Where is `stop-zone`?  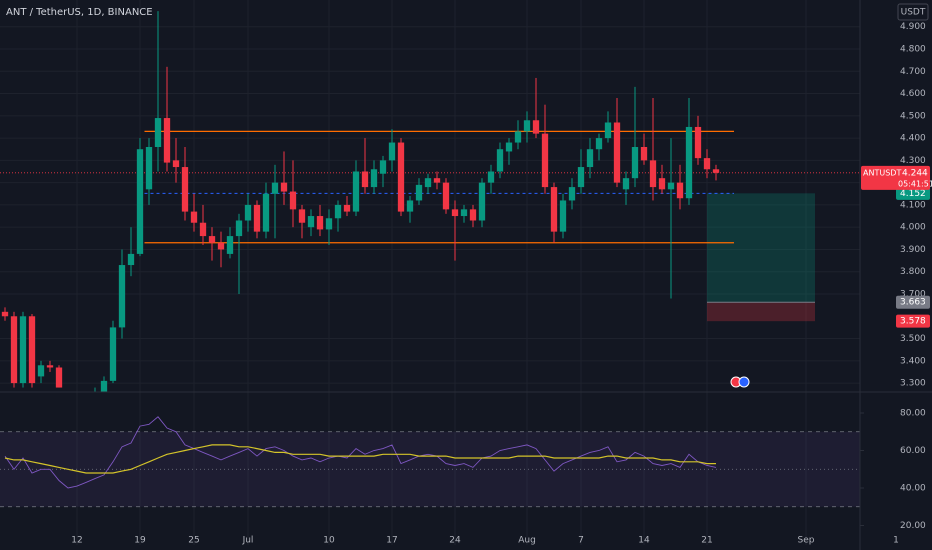 stop-zone is located at coordinates (761, 312).